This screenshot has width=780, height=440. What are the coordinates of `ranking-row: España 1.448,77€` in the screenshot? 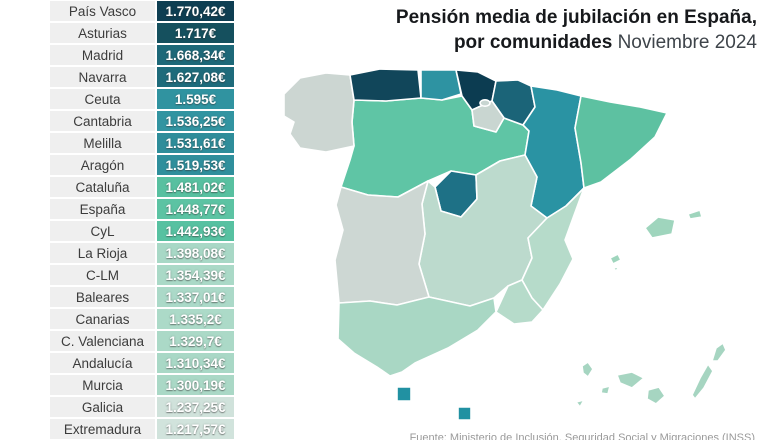 It's located at (143, 209).